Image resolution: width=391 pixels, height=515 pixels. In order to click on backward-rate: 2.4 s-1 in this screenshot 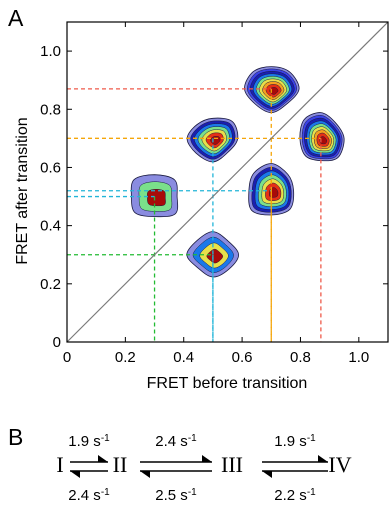, I will do `click(89, 496)`.